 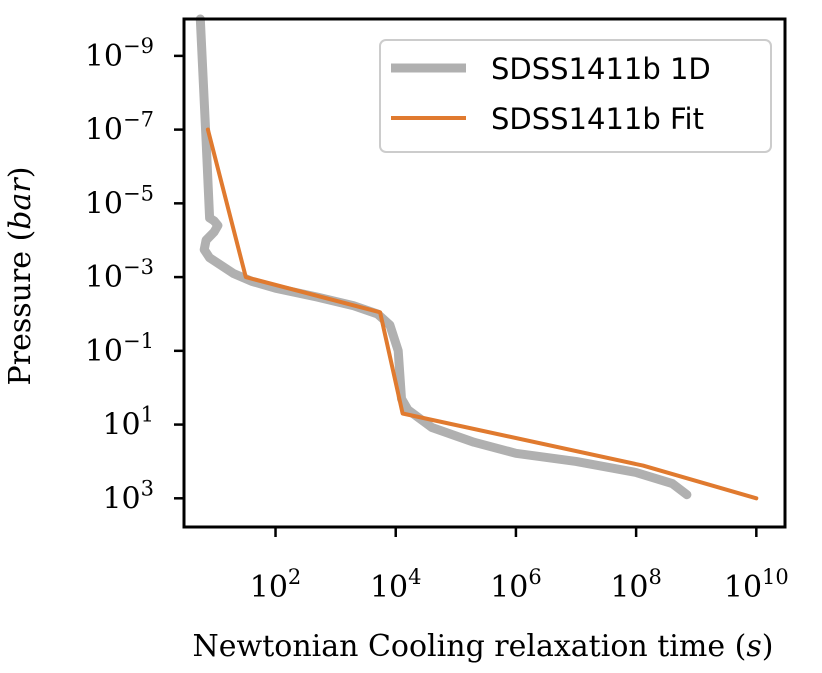 I want to click on y-axis-unit: bar, so click(x=20, y=203).